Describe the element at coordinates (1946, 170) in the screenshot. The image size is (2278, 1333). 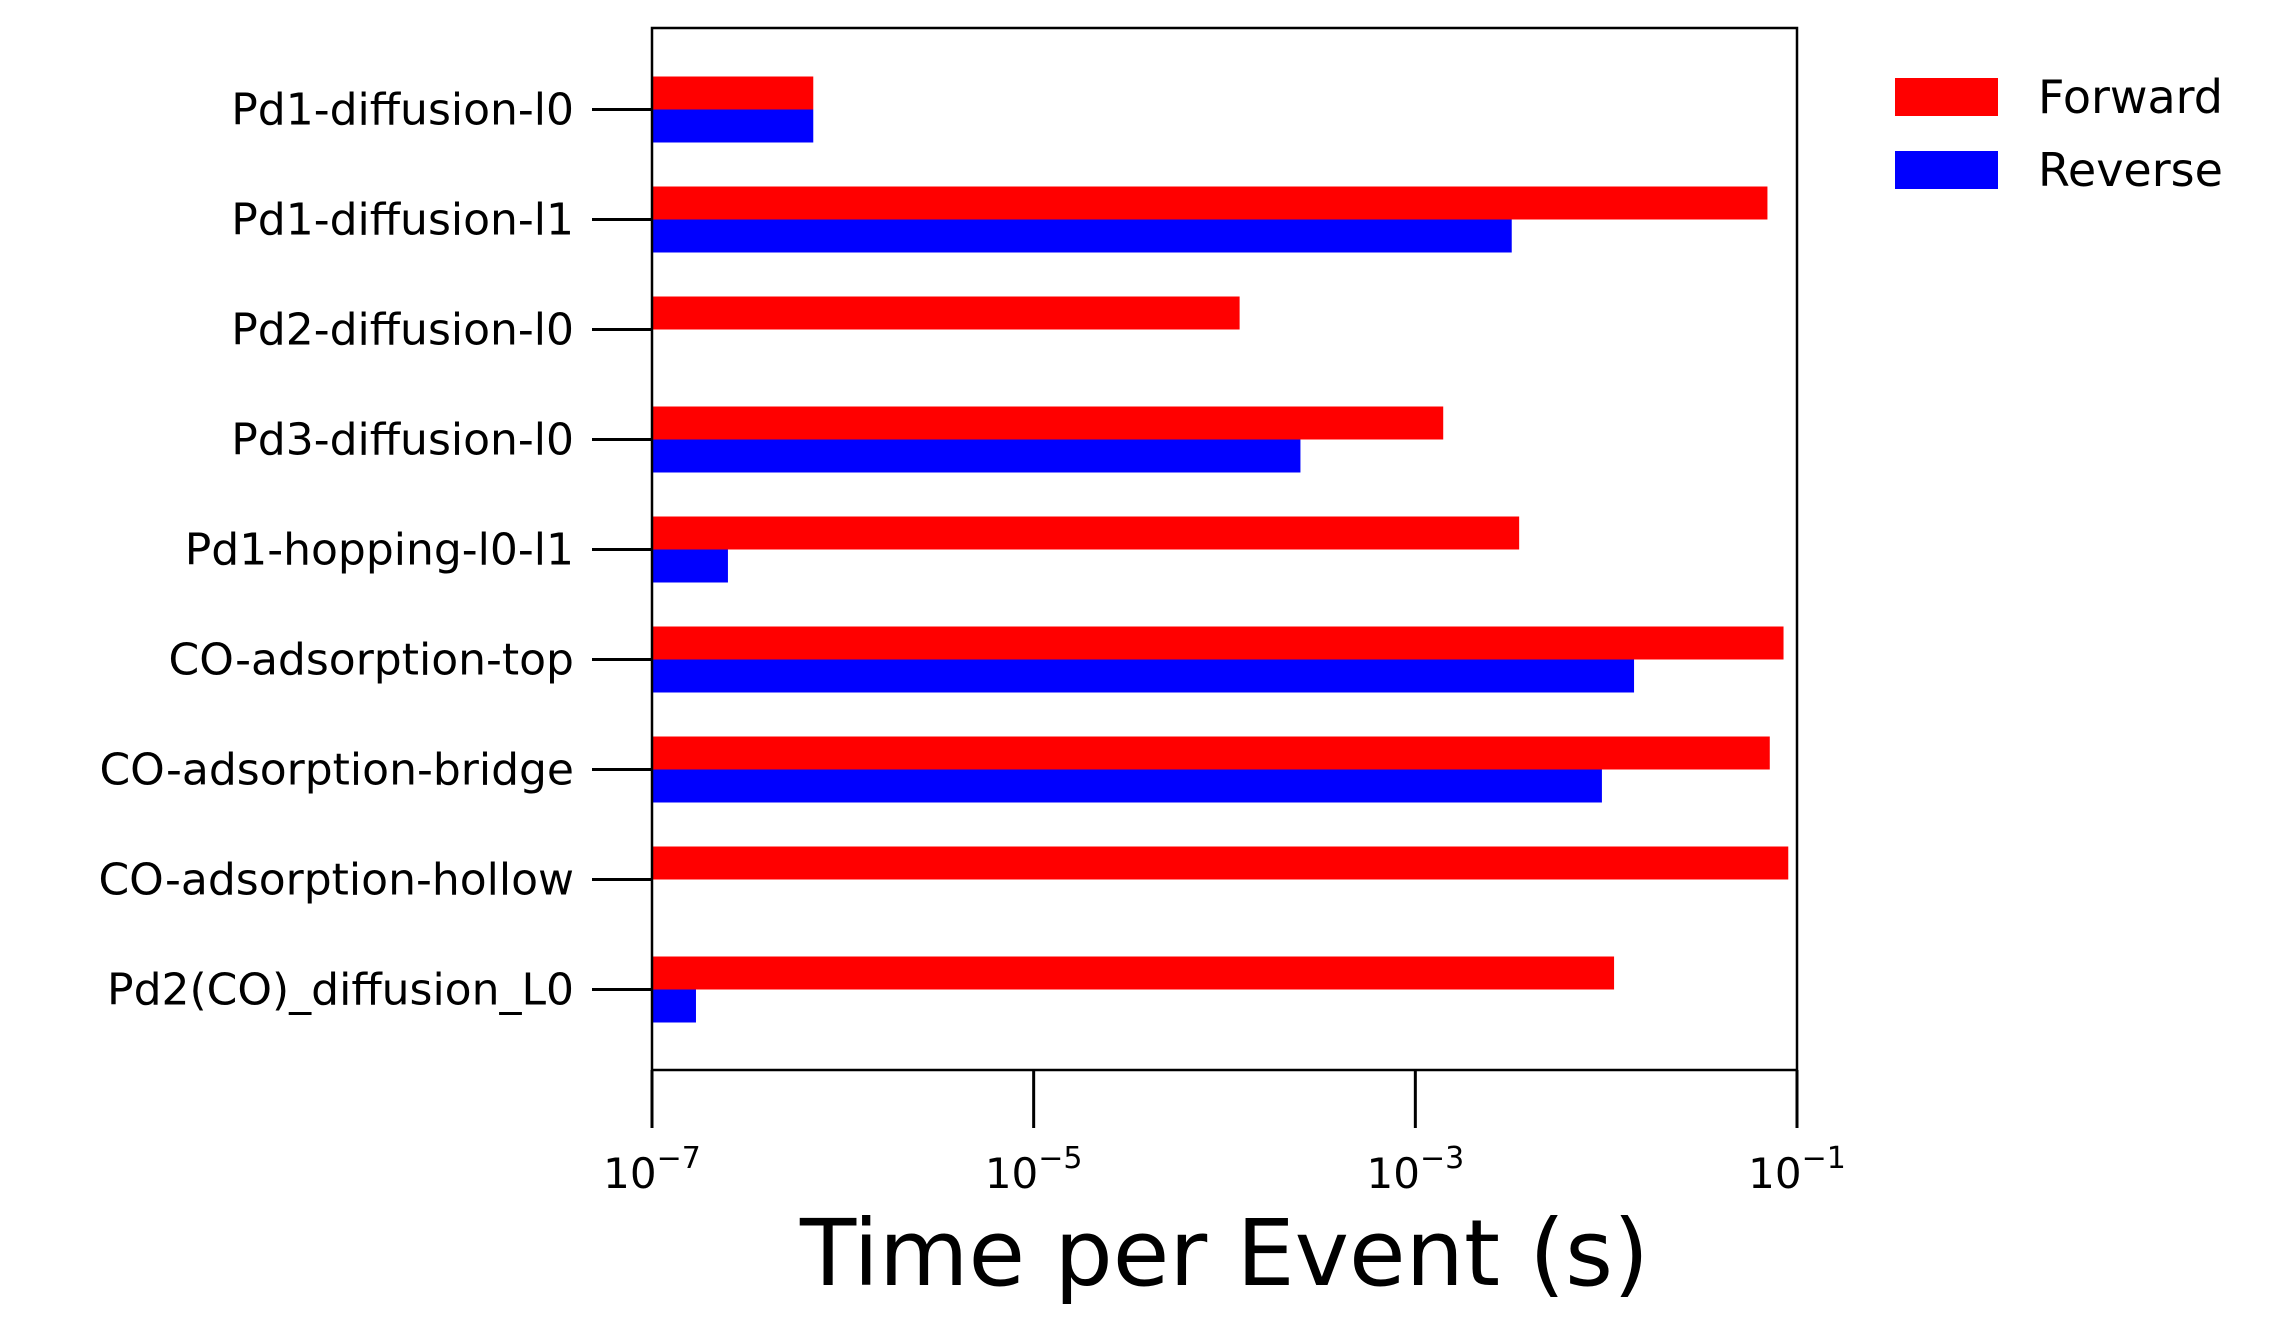
I see `legend-swatch-reverse` at that location.